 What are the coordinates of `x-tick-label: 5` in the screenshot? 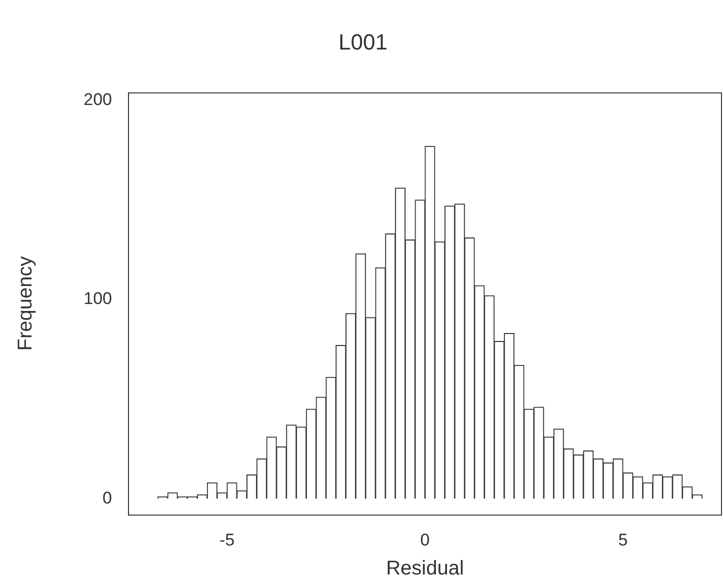 It's located at (623, 540).